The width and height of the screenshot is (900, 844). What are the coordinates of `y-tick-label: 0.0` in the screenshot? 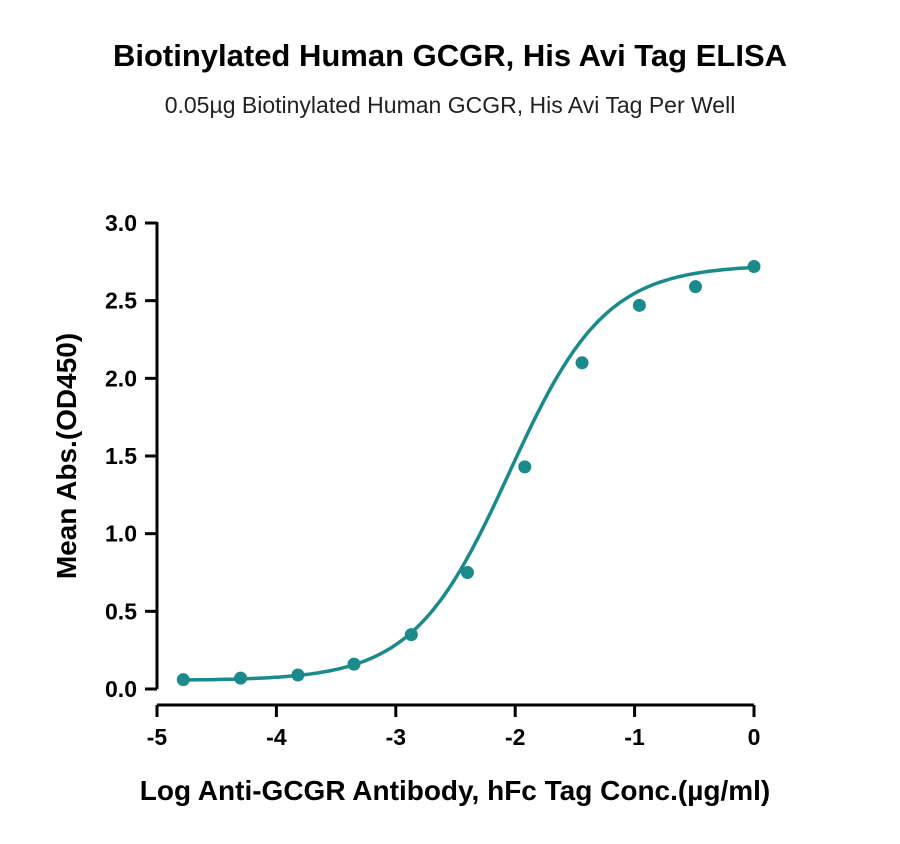 It's located at (121, 689).